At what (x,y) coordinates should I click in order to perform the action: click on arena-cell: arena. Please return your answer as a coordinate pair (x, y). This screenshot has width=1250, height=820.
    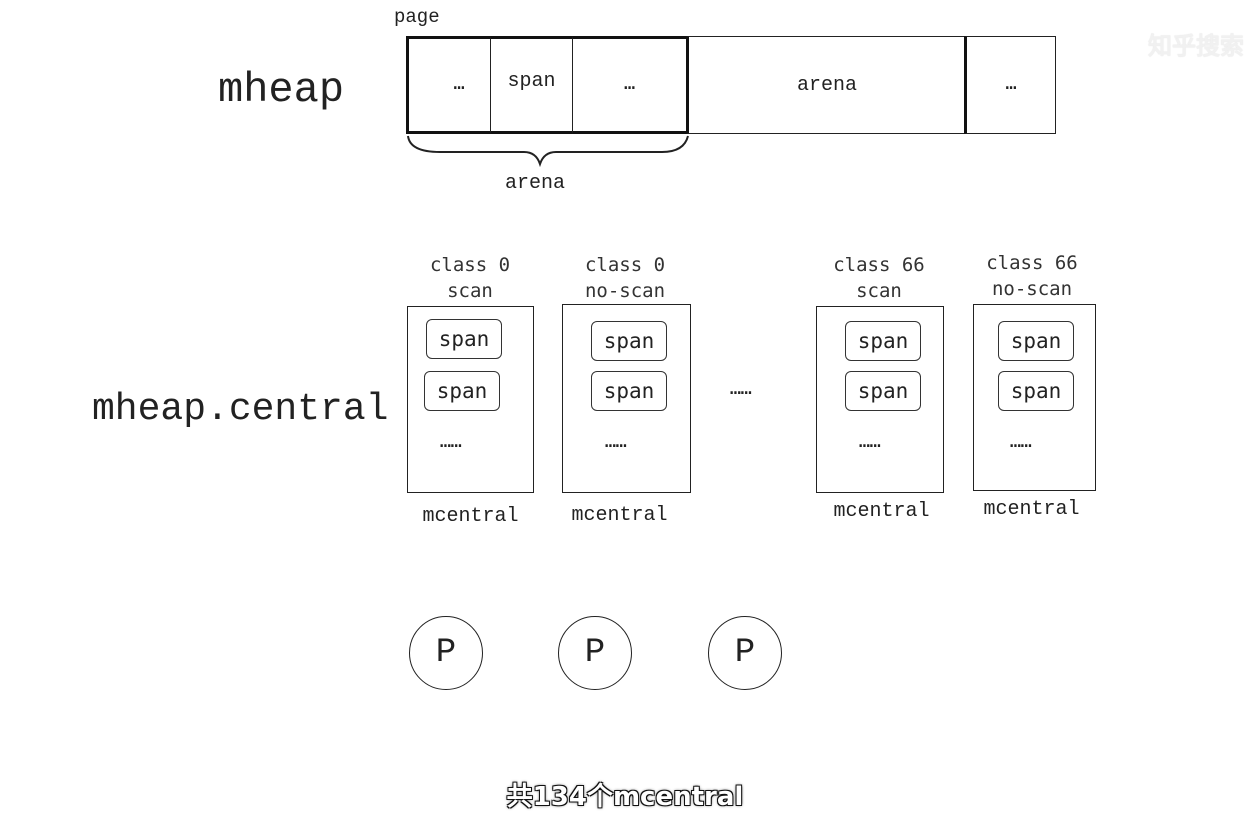
    Looking at the image, I should click on (826, 85).